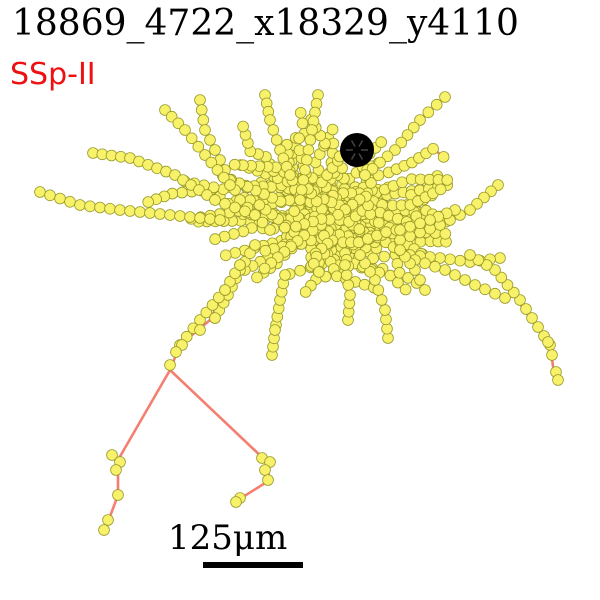  I want to click on soma, so click(357, 150).